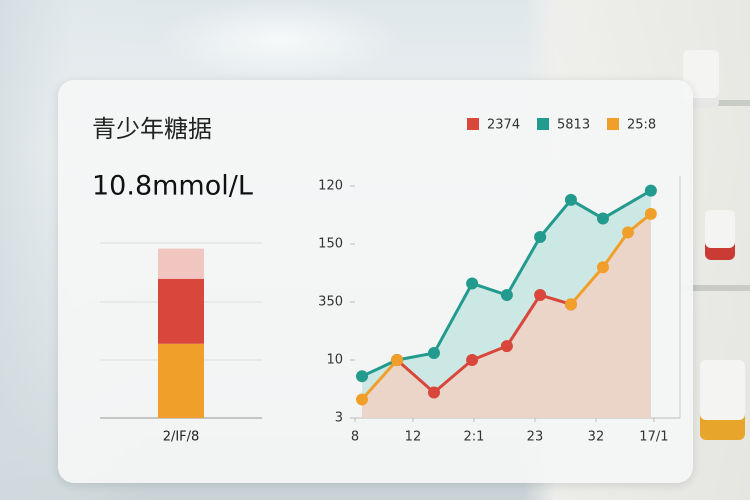 Image resolution: width=750 pixels, height=500 pixels. Describe the element at coordinates (473, 437) in the screenshot. I see `x-tick-label: 2:1` at that location.